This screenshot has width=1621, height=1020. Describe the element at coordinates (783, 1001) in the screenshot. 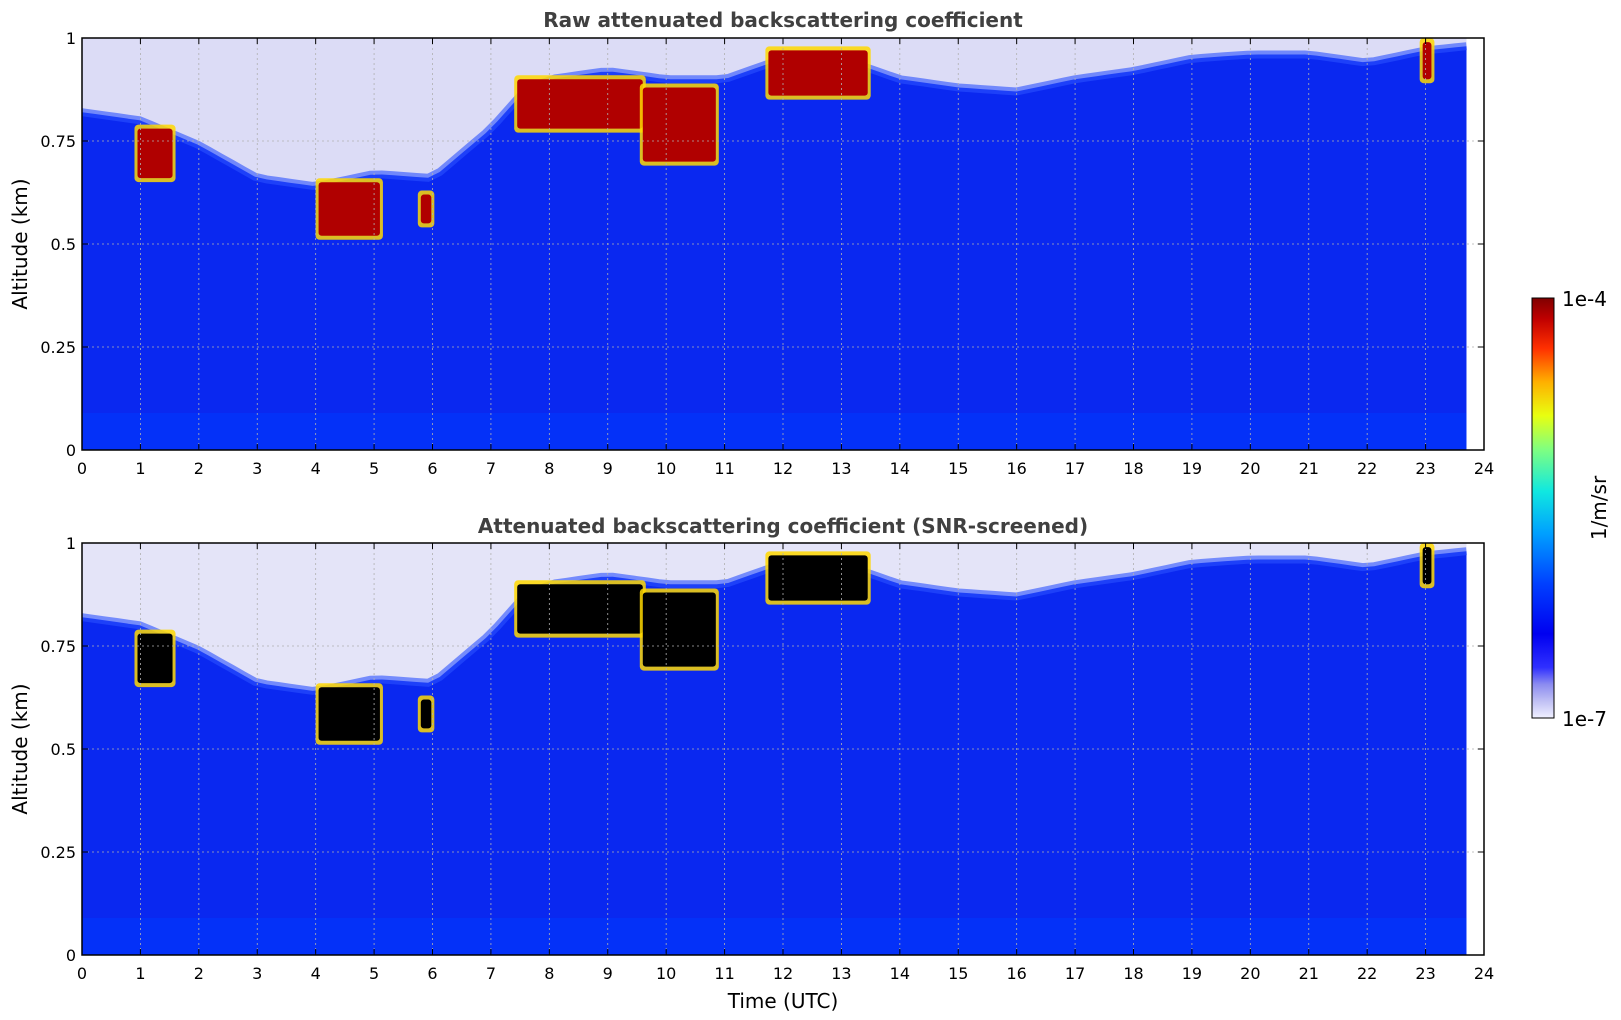

I see `x-axis-label: Time (UTC)` at that location.